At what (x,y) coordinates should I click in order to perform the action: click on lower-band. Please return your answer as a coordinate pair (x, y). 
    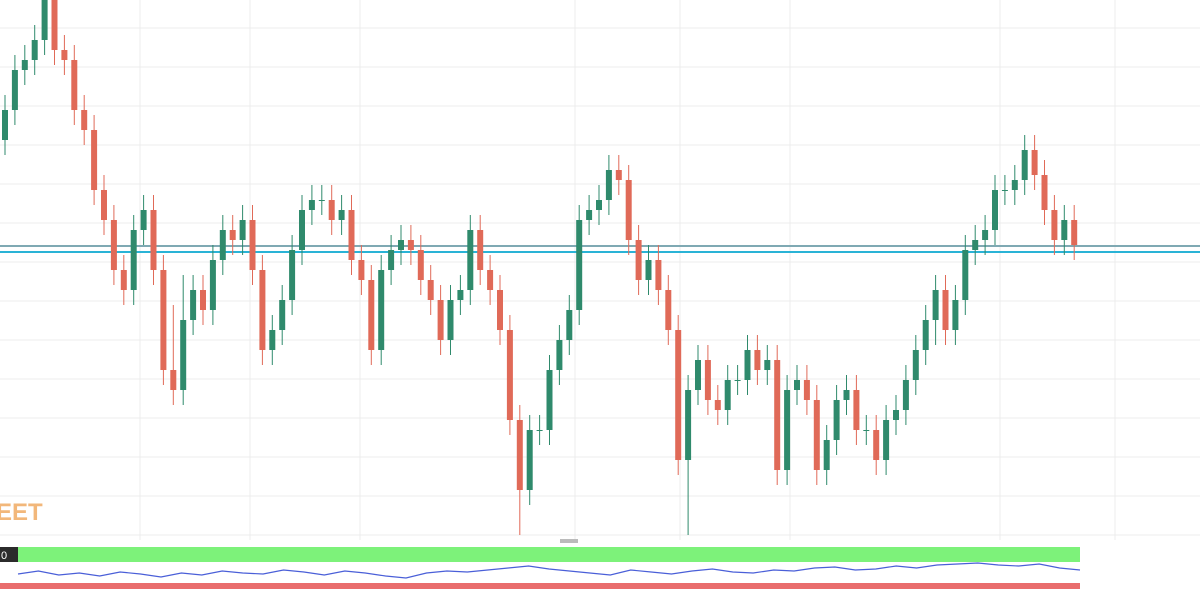
    Looking at the image, I should click on (540, 586).